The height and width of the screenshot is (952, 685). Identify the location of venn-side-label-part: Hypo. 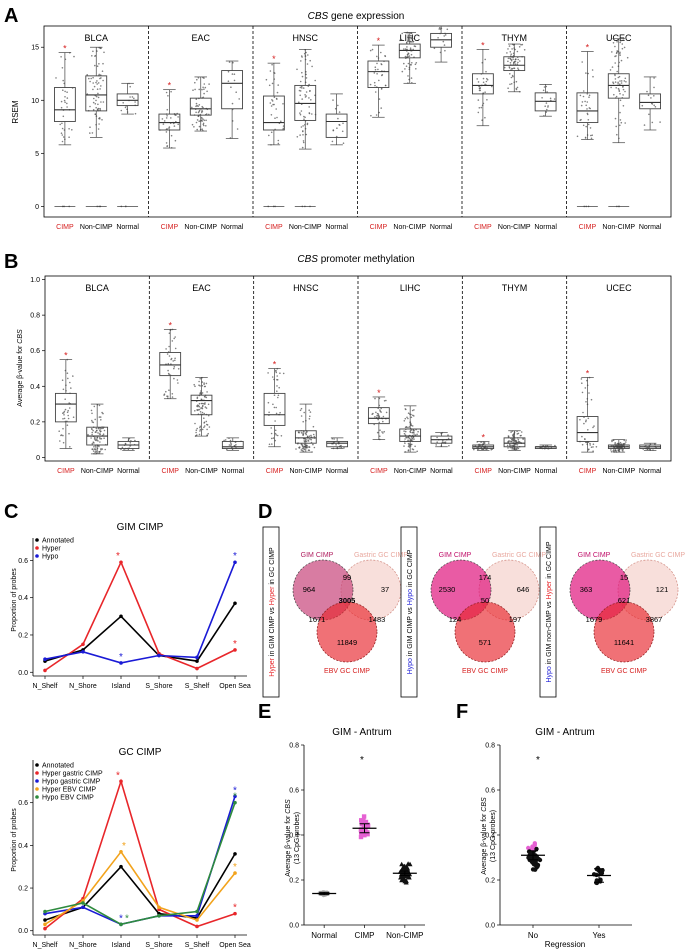
(410, 666).